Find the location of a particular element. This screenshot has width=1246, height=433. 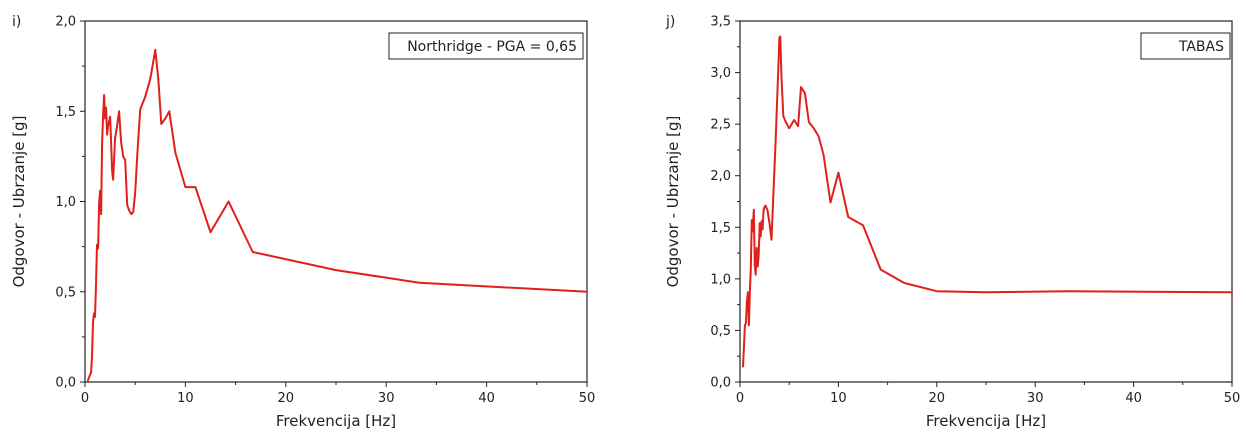

chart2-y-axis-label: Odgovor - Ubrzanje [g] is located at coordinates (673, 202).